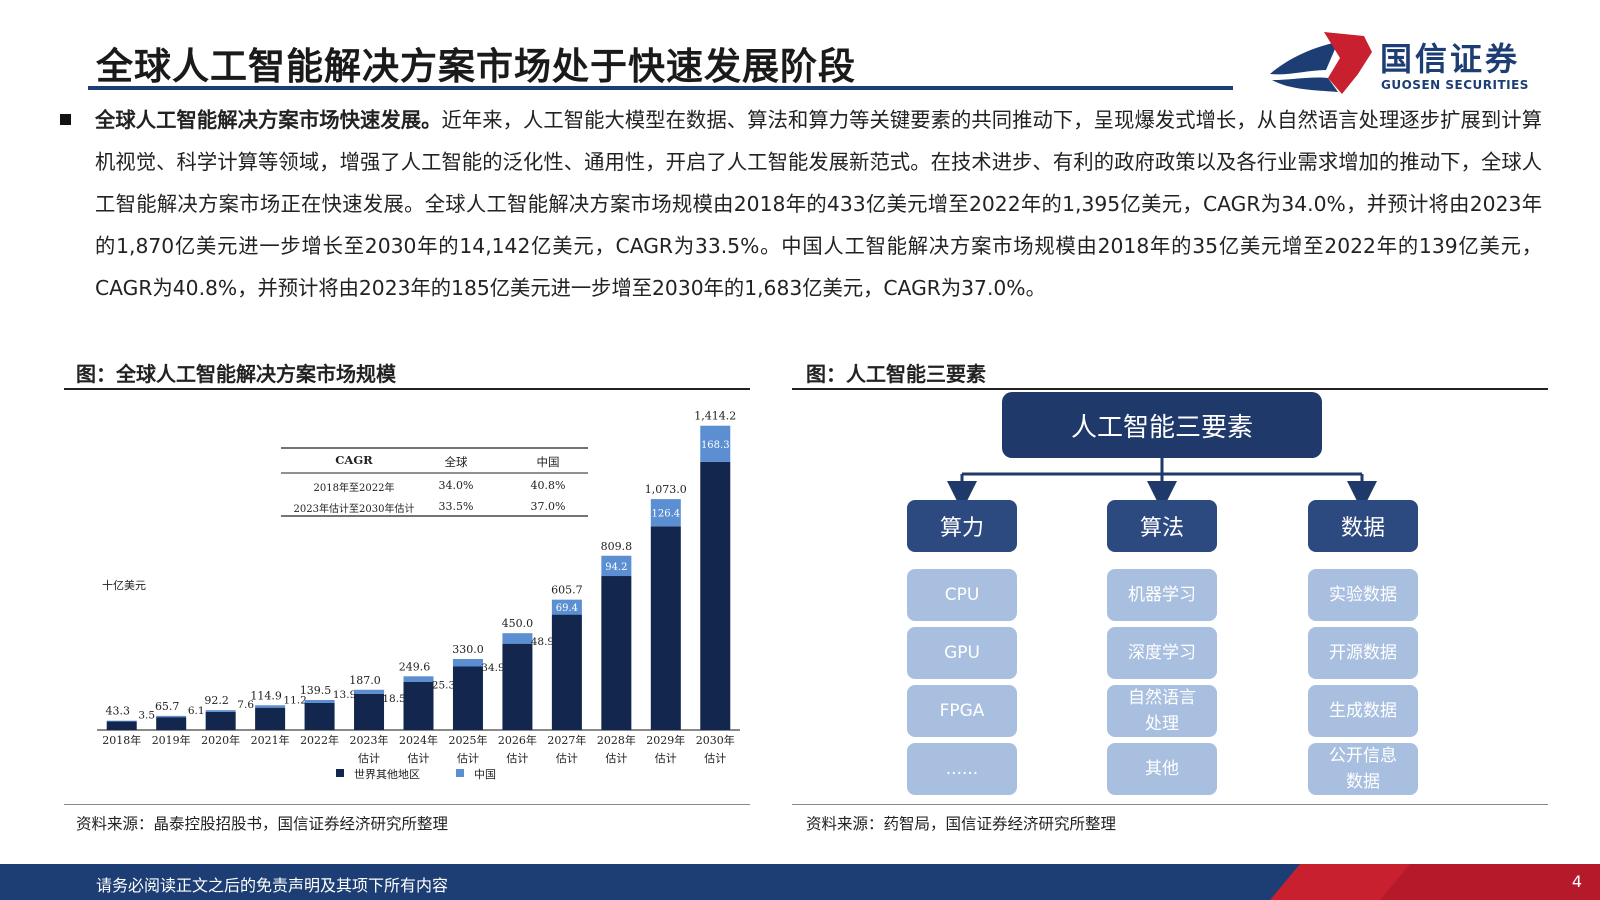  I want to click on china-label-12: 168.3, so click(715, 445).